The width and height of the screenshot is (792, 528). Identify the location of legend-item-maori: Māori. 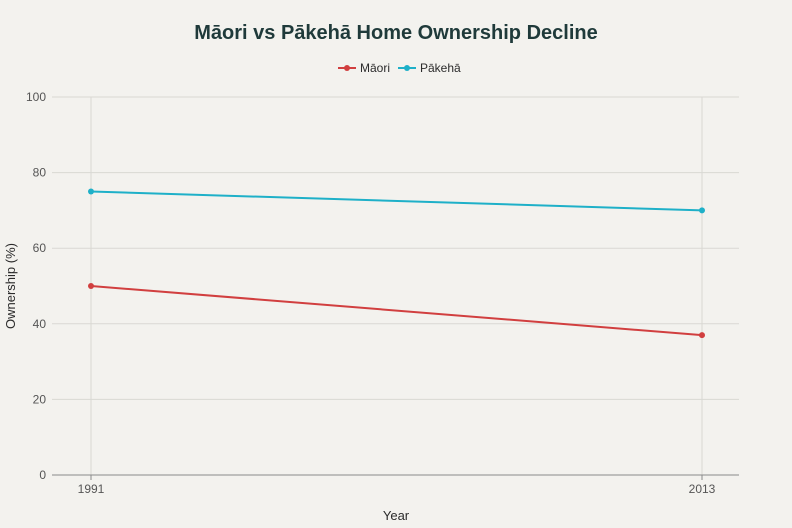
(364, 68).